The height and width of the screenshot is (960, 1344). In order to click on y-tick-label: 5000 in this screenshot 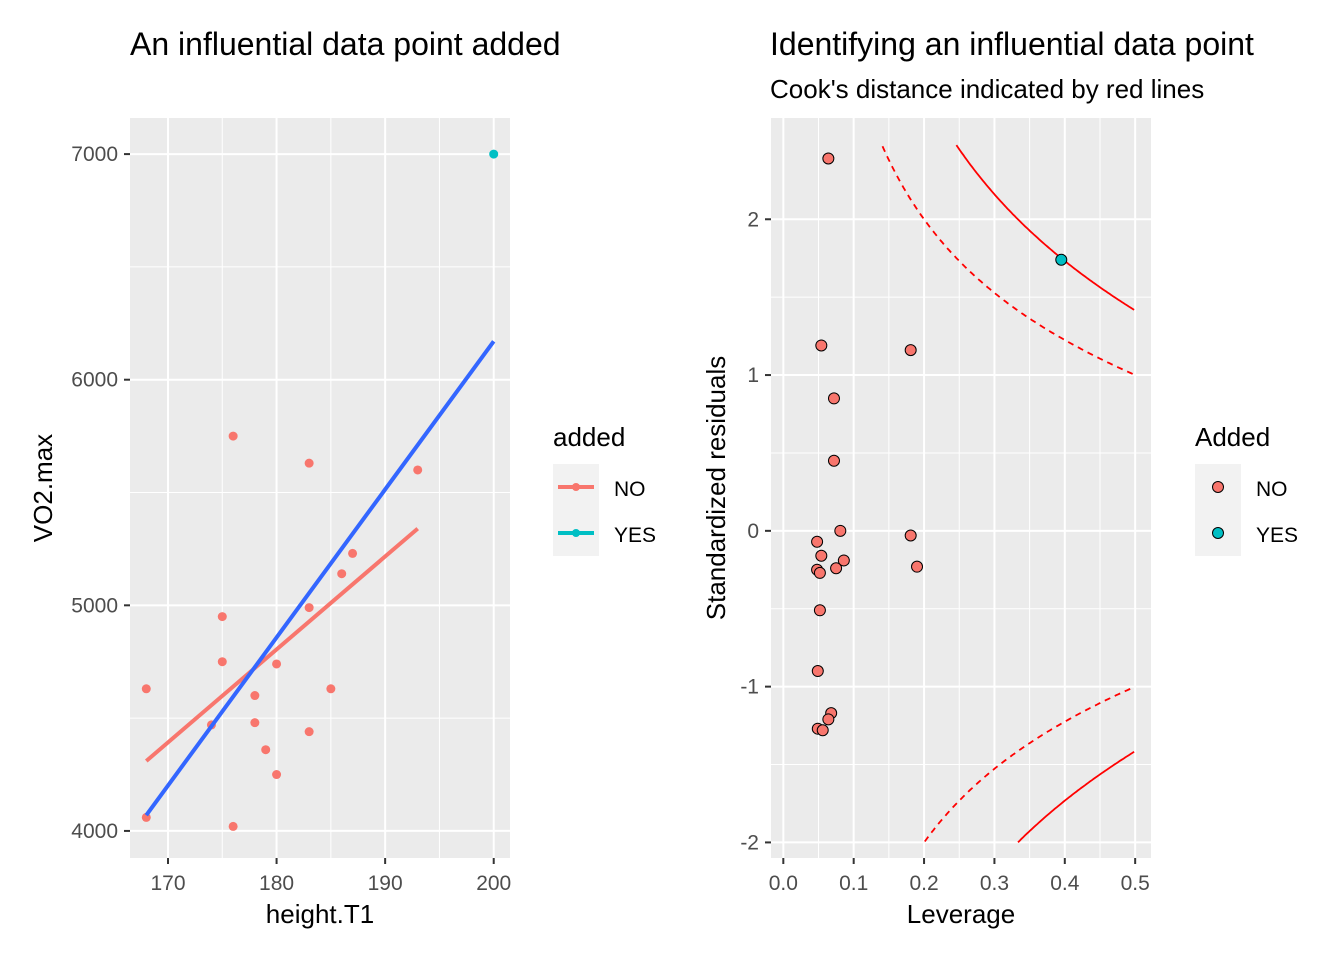, I will do `click(94, 605)`.